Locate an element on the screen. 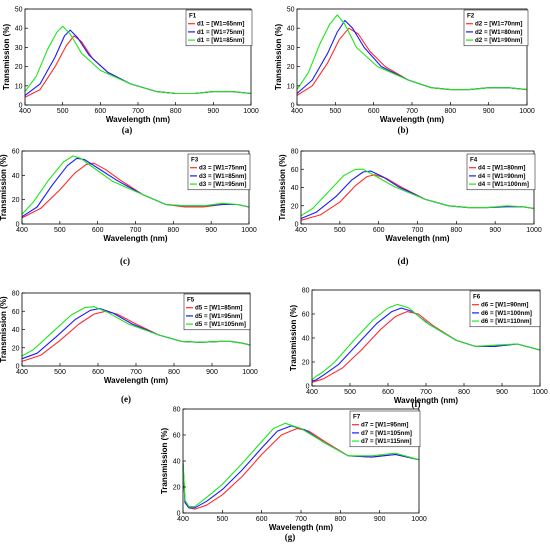  legend-entry: d1 = [W1=75nm] is located at coordinates (220, 32).